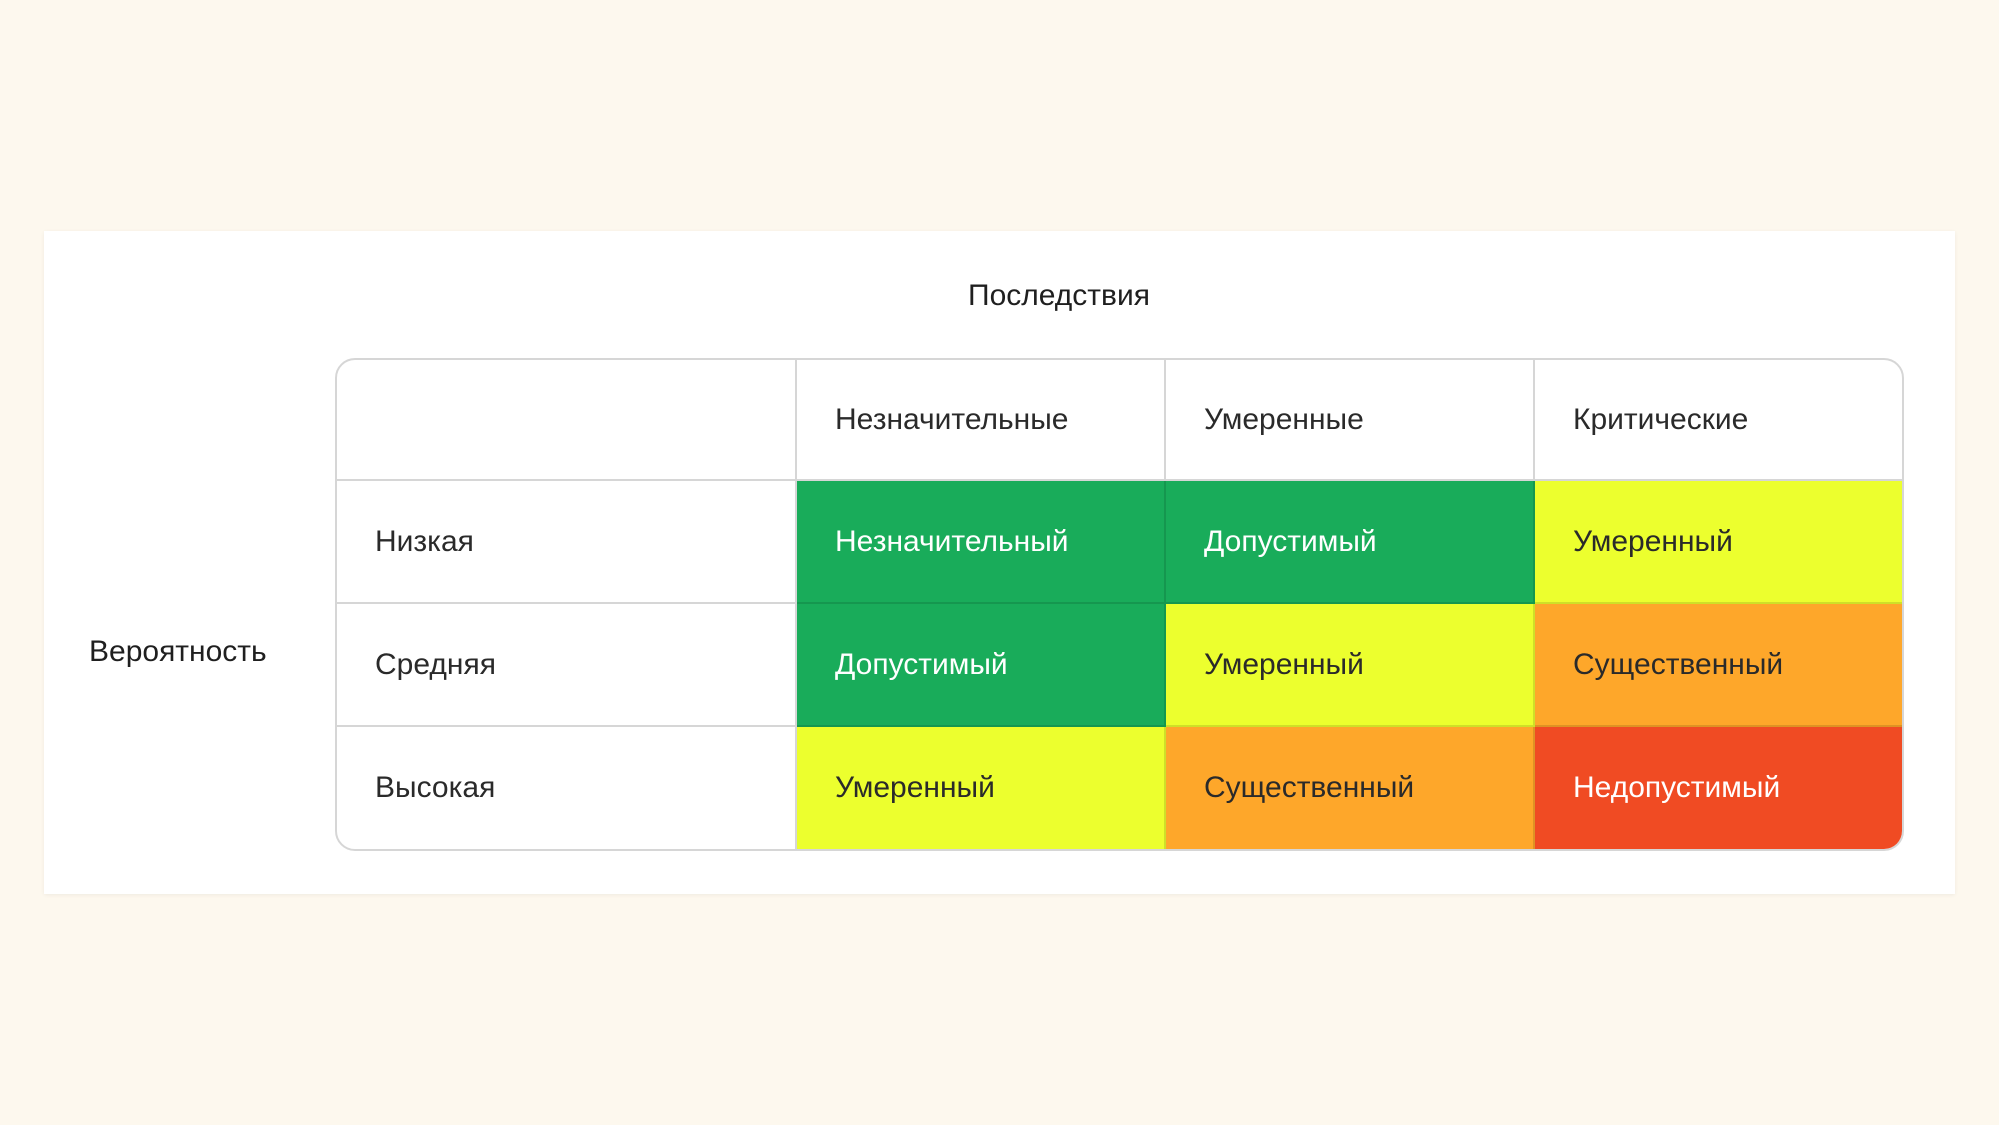 The height and width of the screenshot is (1125, 1999). Describe the element at coordinates (981, 420) in the screenshot. I see `column-header-insignificant: Незначительные` at that location.